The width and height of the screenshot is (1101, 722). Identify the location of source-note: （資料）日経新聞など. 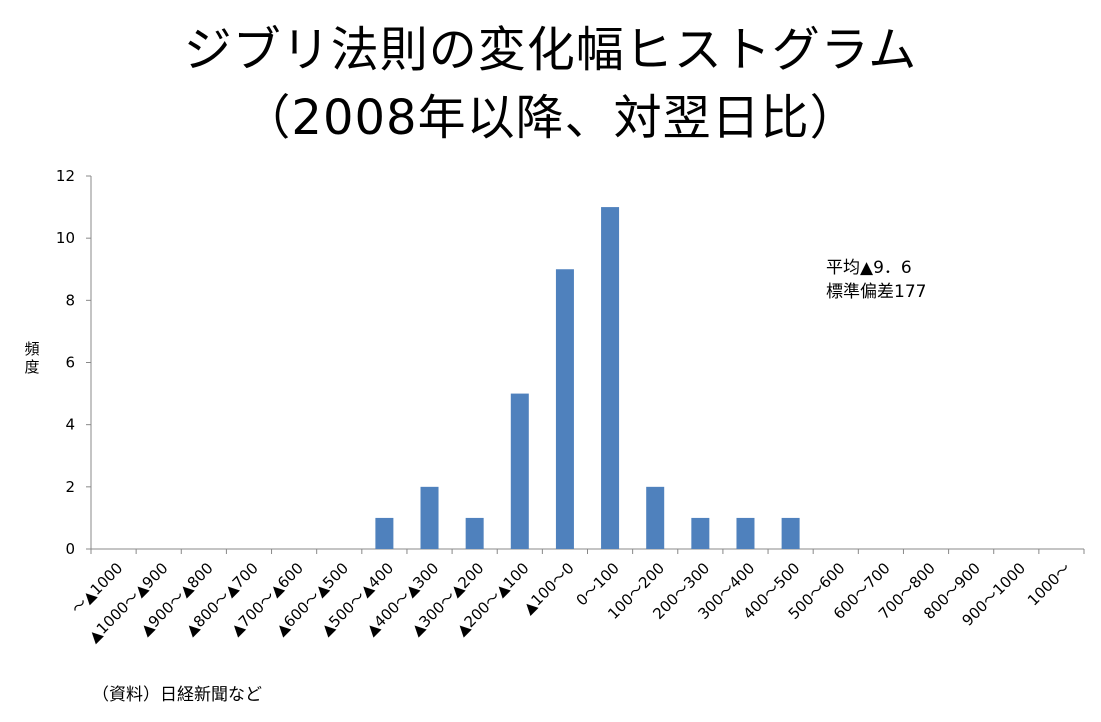
(177, 695).